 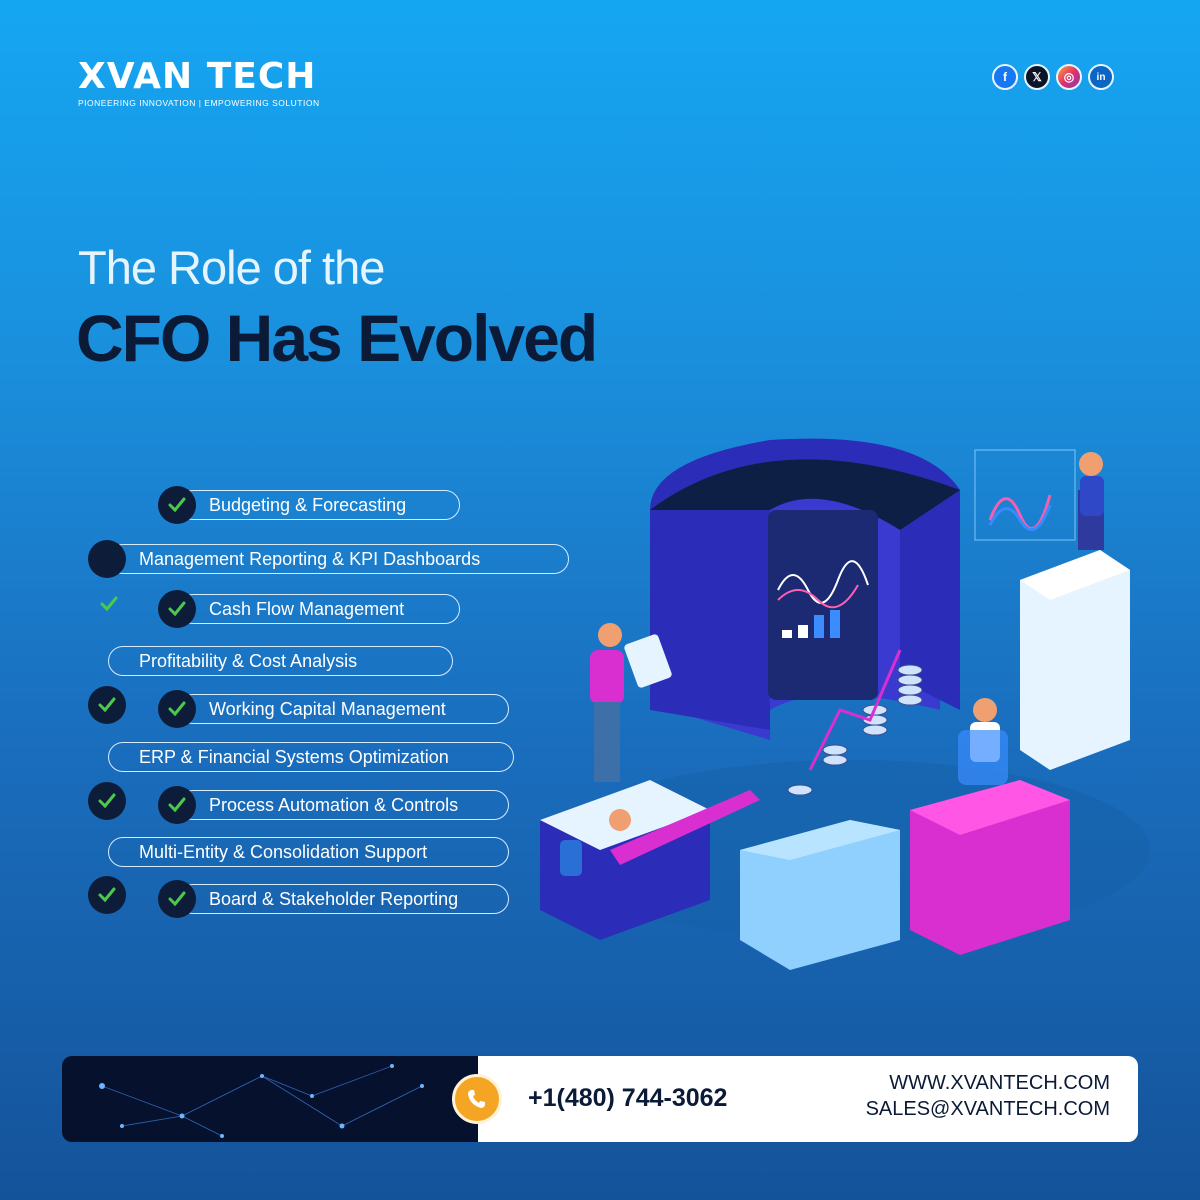 I want to click on facebook-icon: f, so click(x=1005, y=77).